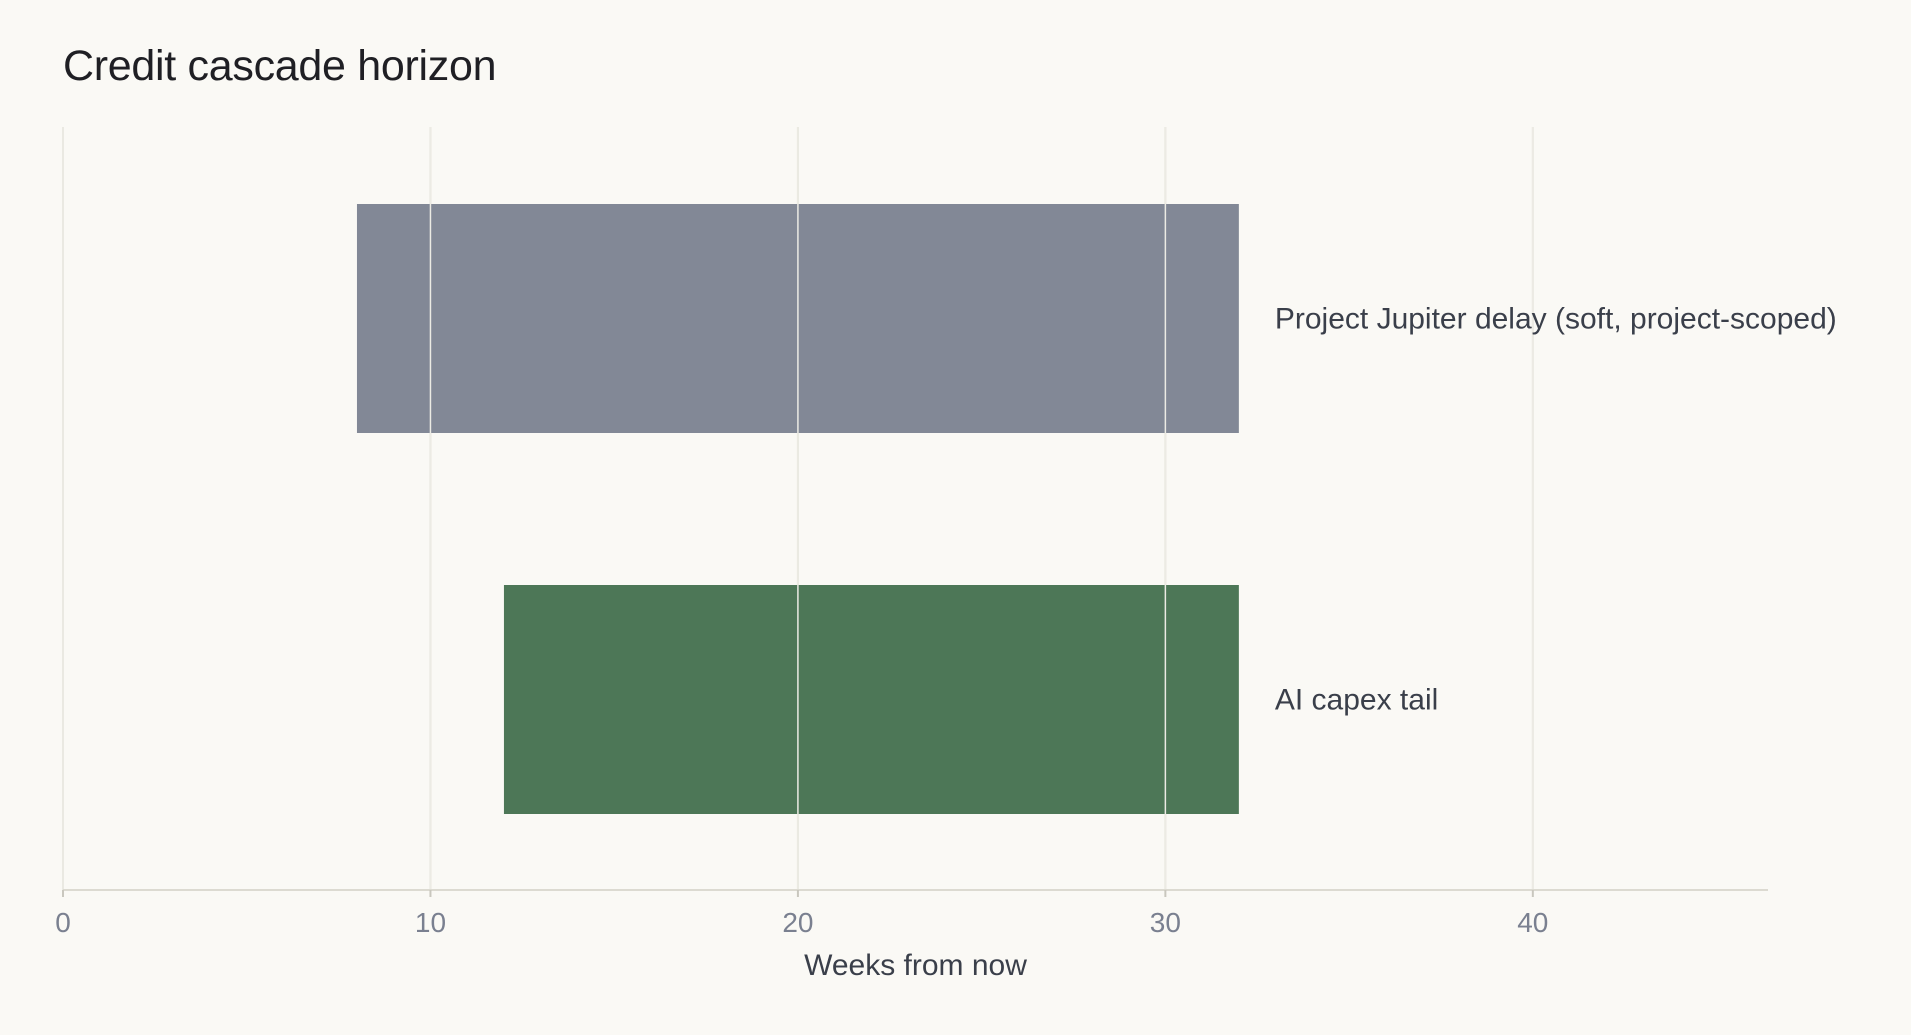 This screenshot has height=1035, width=1911. Describe the element at coordinates (280, 66) in the screenshot. I see `chart-title: Credit cascade horizon` at that location.